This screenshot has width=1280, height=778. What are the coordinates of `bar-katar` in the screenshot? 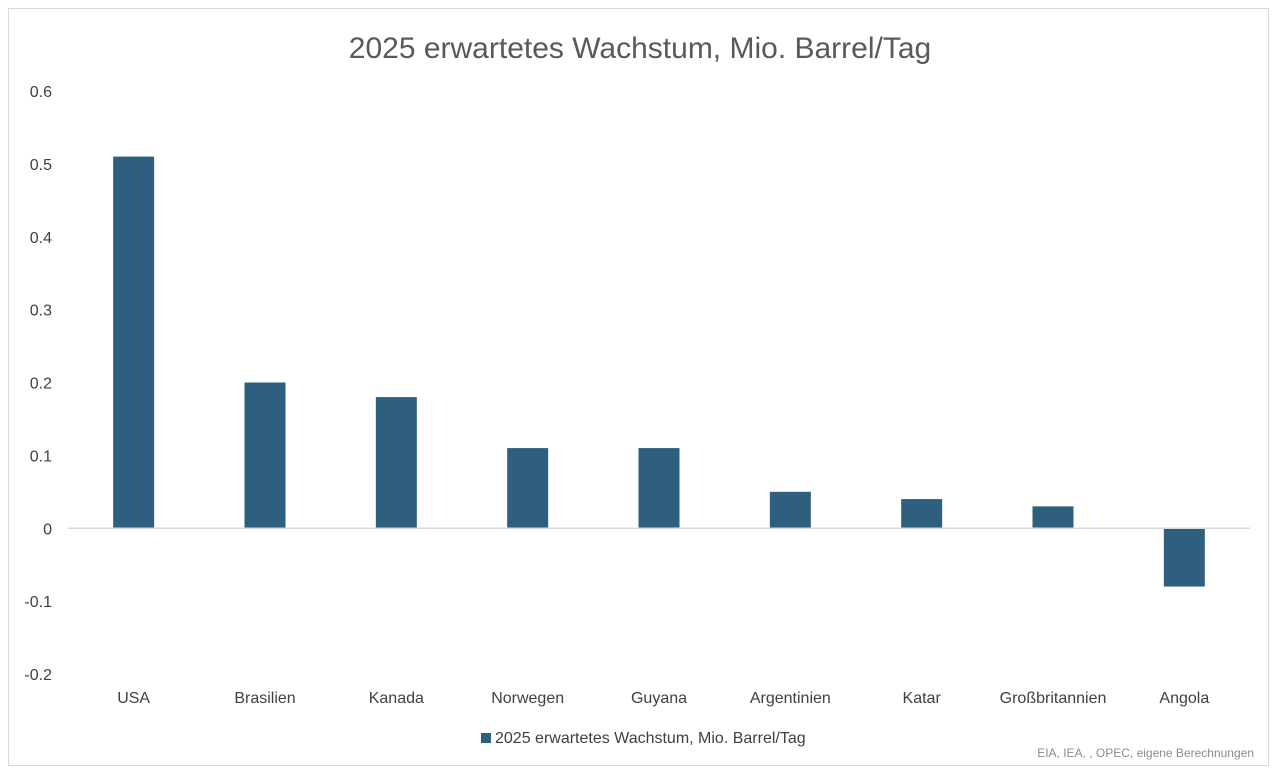 It's located at (922, 514).